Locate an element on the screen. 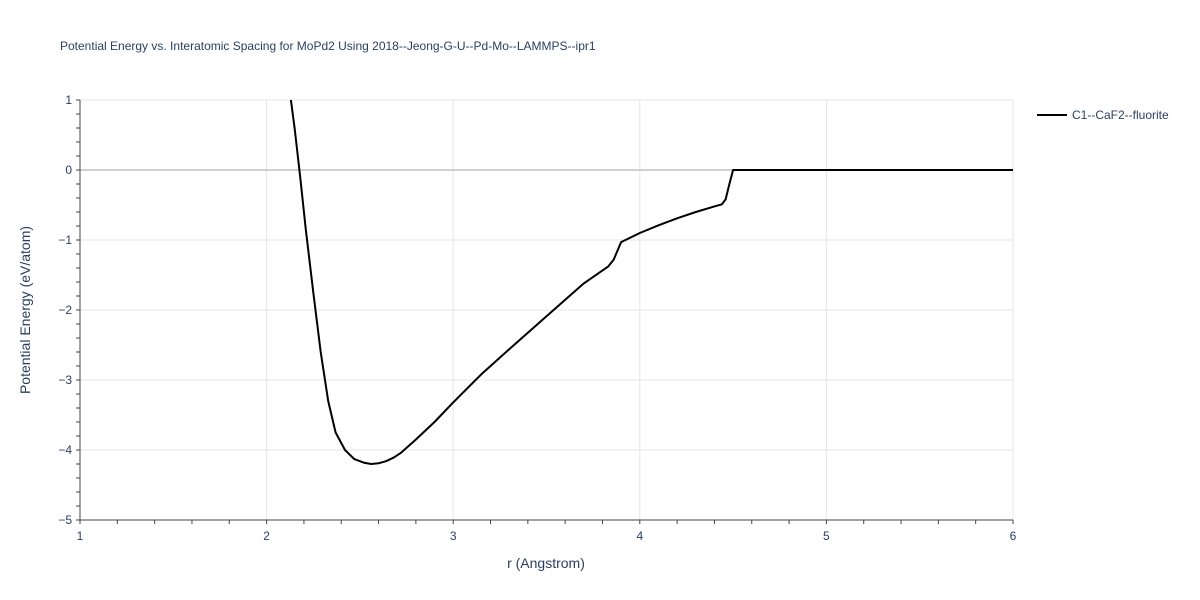  y-tick-label: 0 is located at coordinates (68, 170).